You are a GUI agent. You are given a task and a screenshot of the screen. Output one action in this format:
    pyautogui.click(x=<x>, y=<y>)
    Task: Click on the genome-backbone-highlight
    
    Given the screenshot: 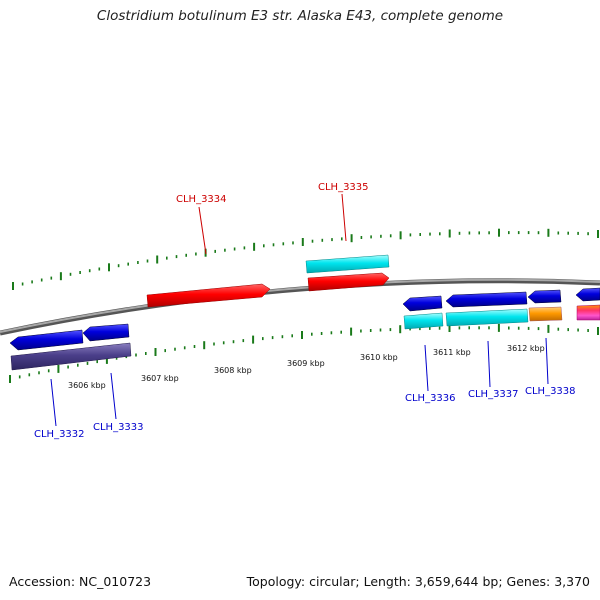 What is the action you would take?
    pyautogui.click(x=300, y=305)
    